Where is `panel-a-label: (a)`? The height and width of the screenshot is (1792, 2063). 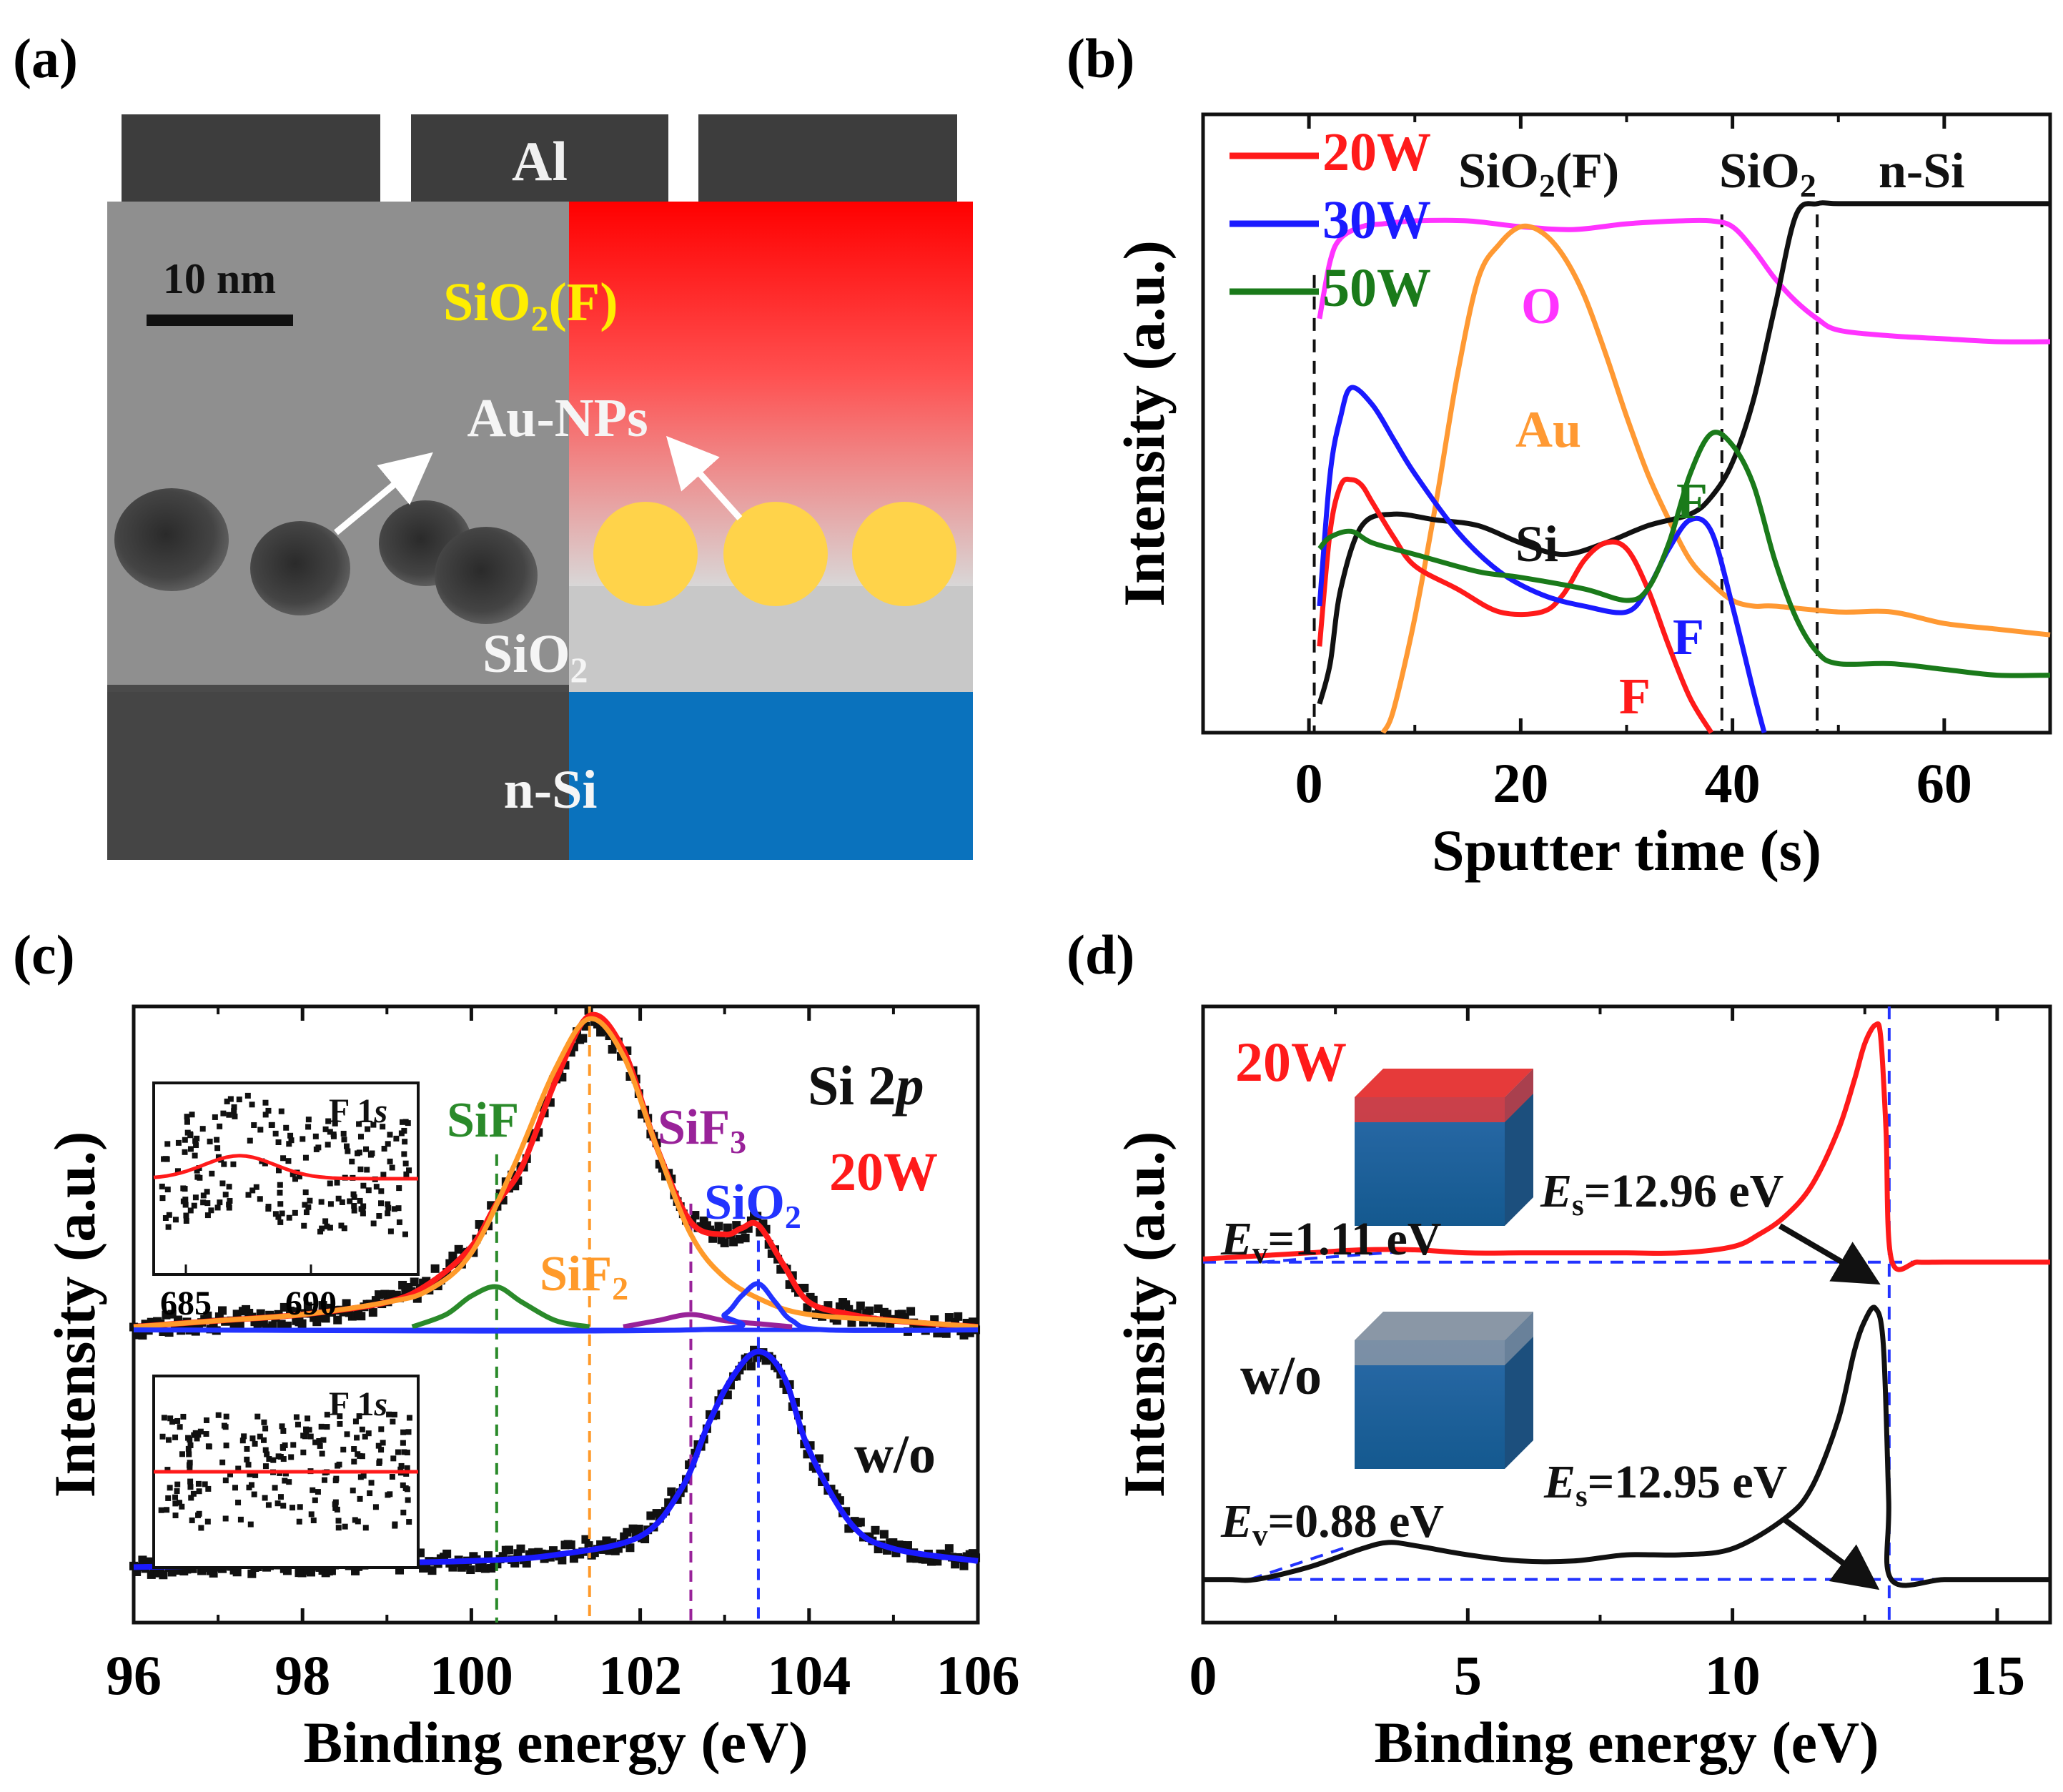
panel-a-label: (a) is located at coordinates (45, 58).